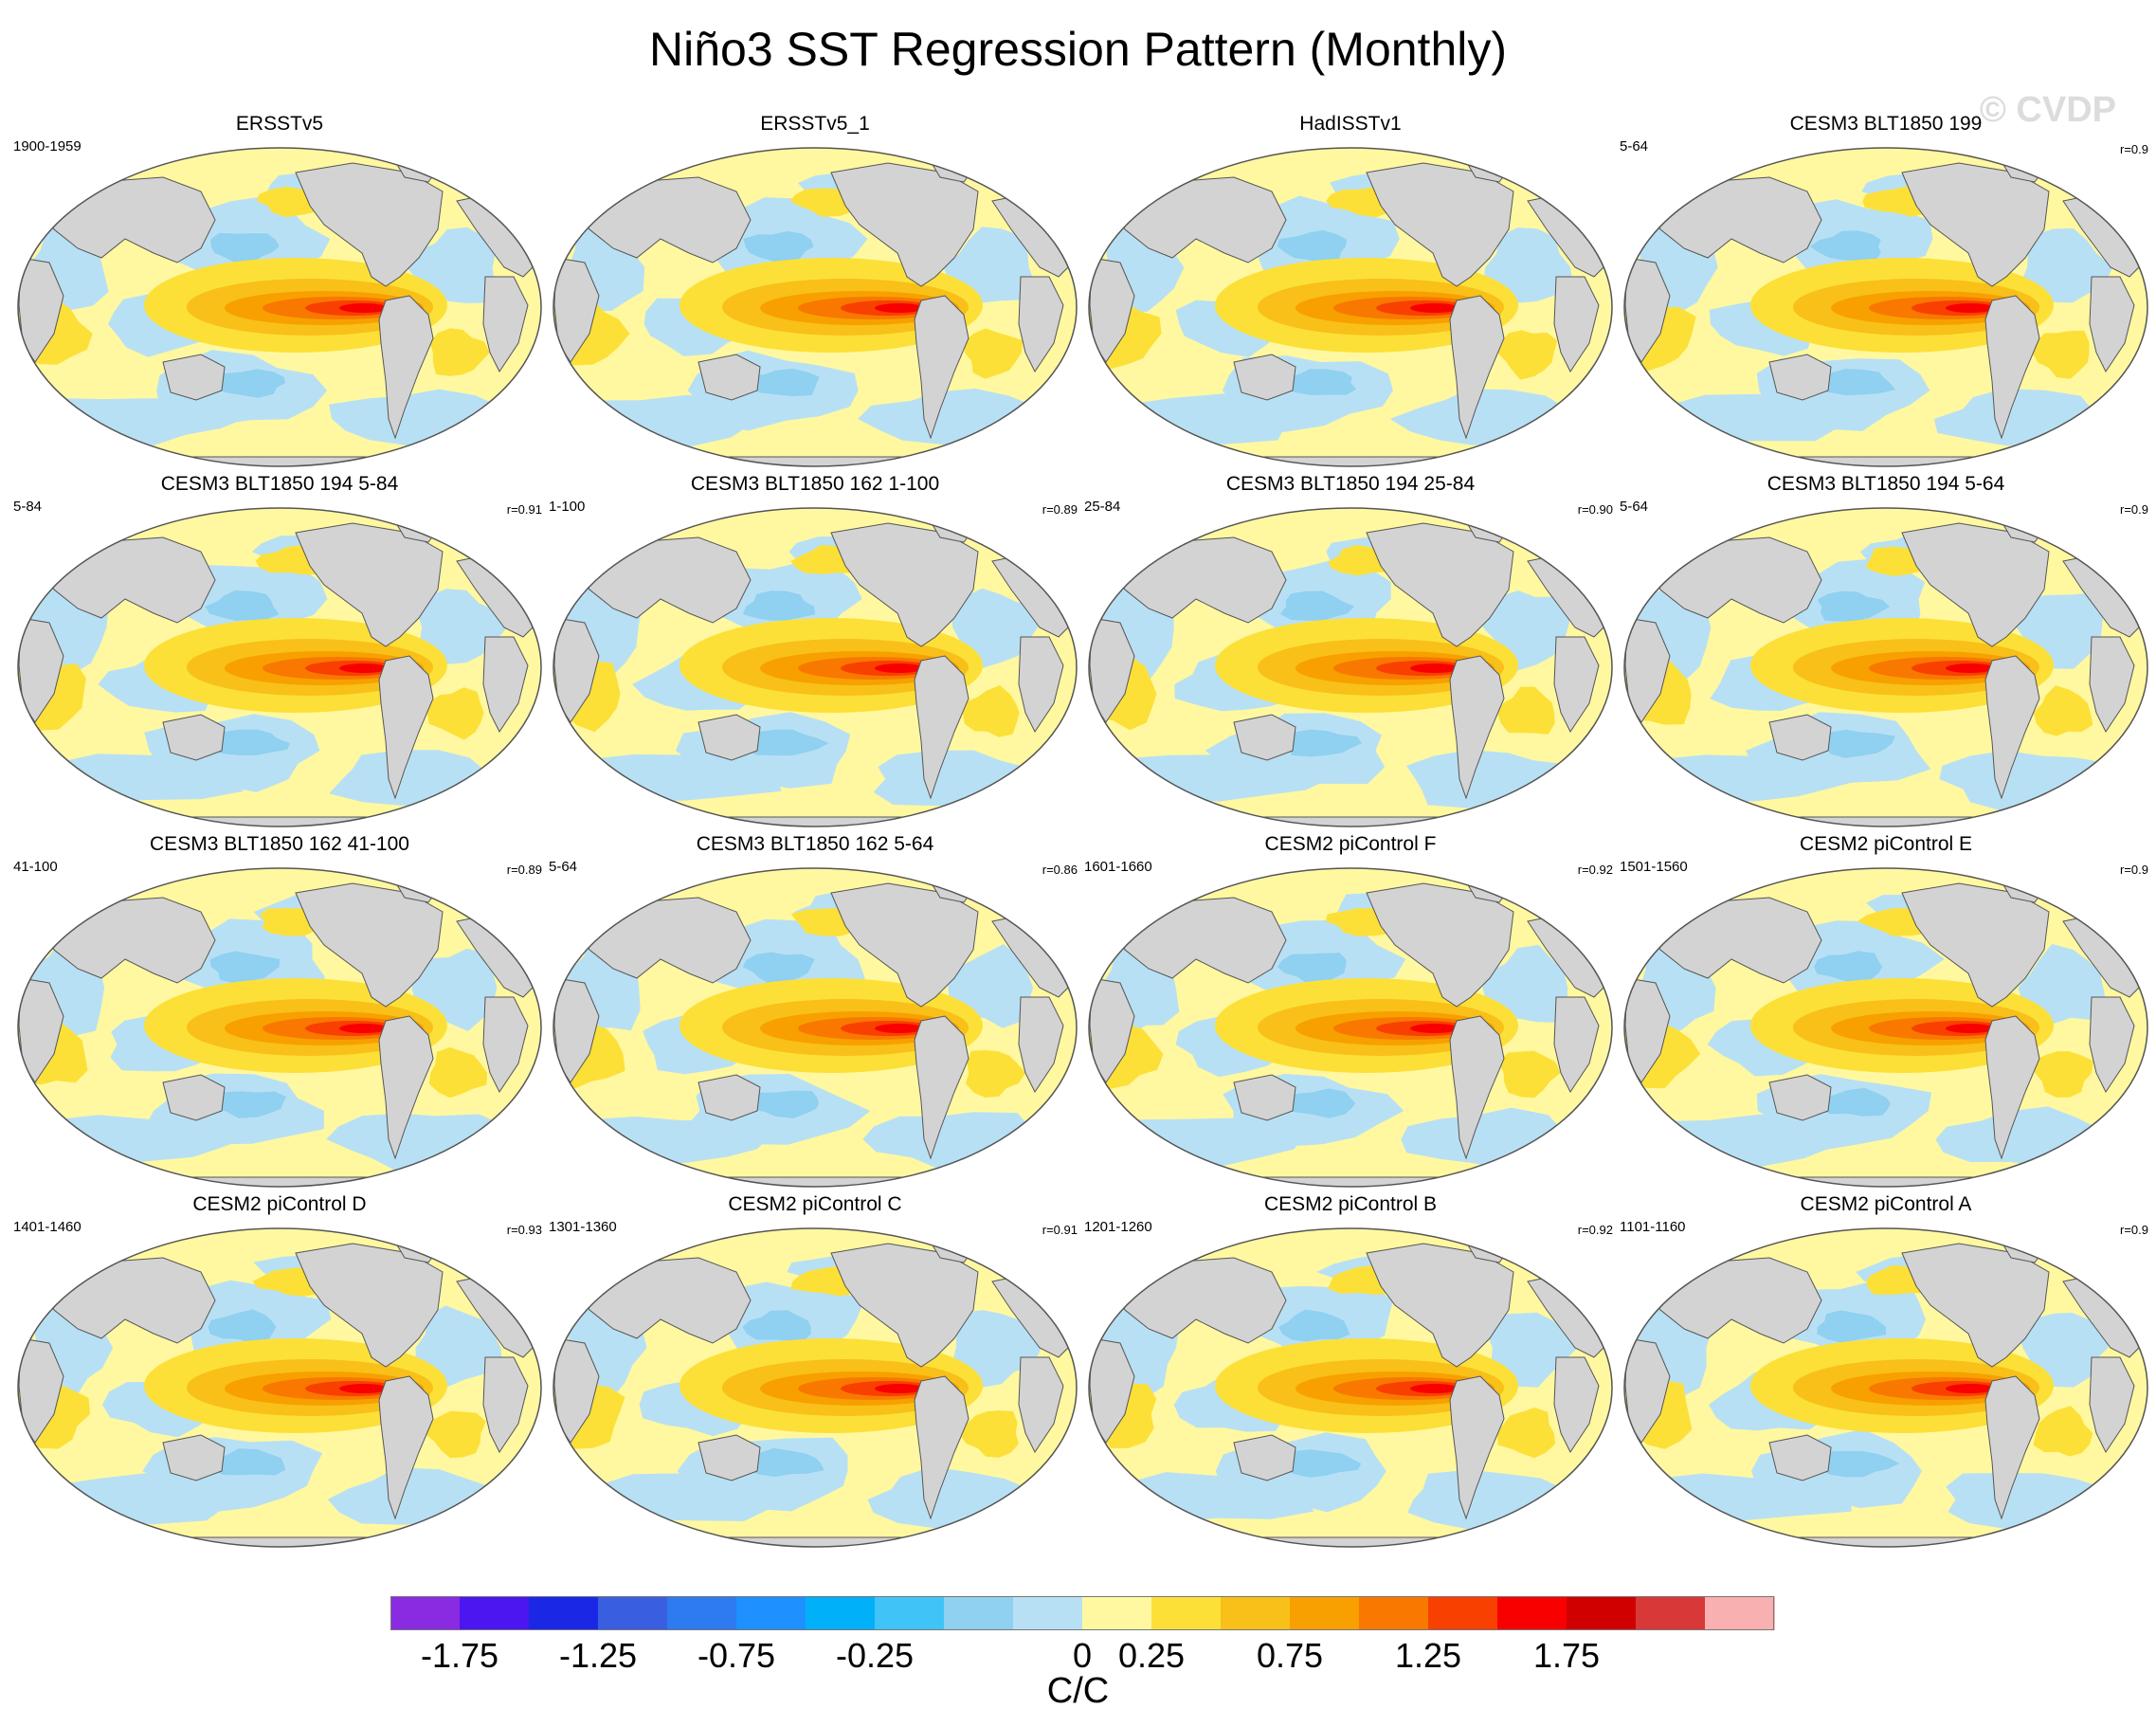  I want to click on panel-period: 1401-1460, so click(48, 1227).